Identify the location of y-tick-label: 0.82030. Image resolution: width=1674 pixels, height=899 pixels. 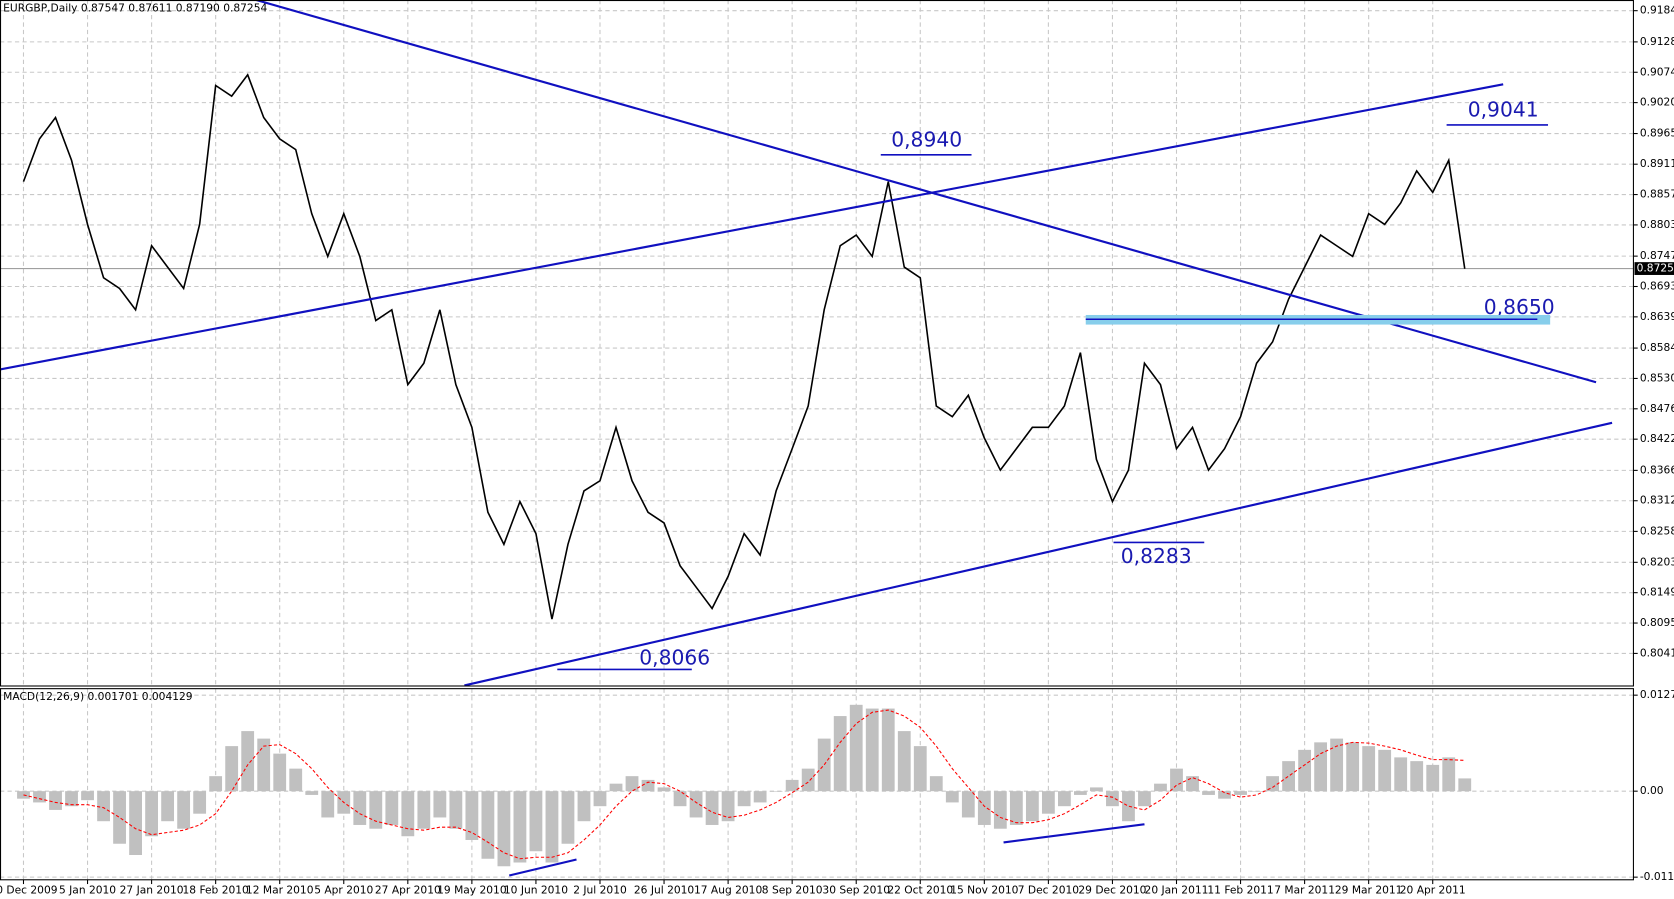
(1657, 561).